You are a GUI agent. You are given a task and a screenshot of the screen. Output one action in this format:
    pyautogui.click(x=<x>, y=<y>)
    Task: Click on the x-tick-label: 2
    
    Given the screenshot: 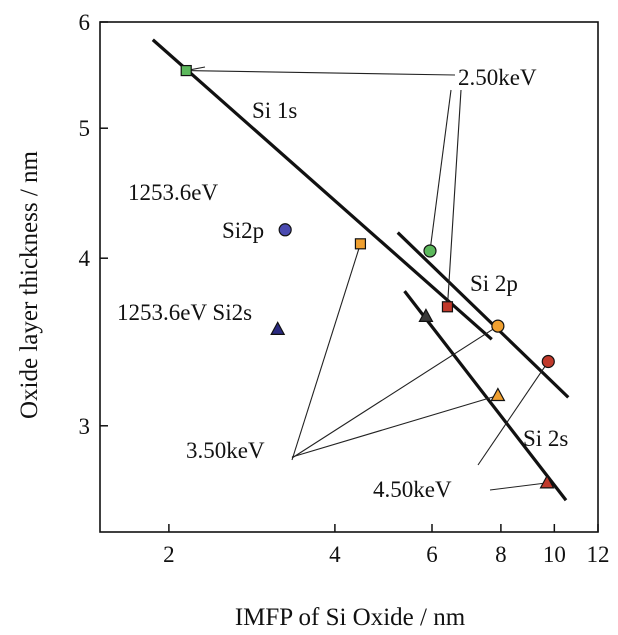 What is the action you would take?
    pyautogui.click(x=169, y=554)
    